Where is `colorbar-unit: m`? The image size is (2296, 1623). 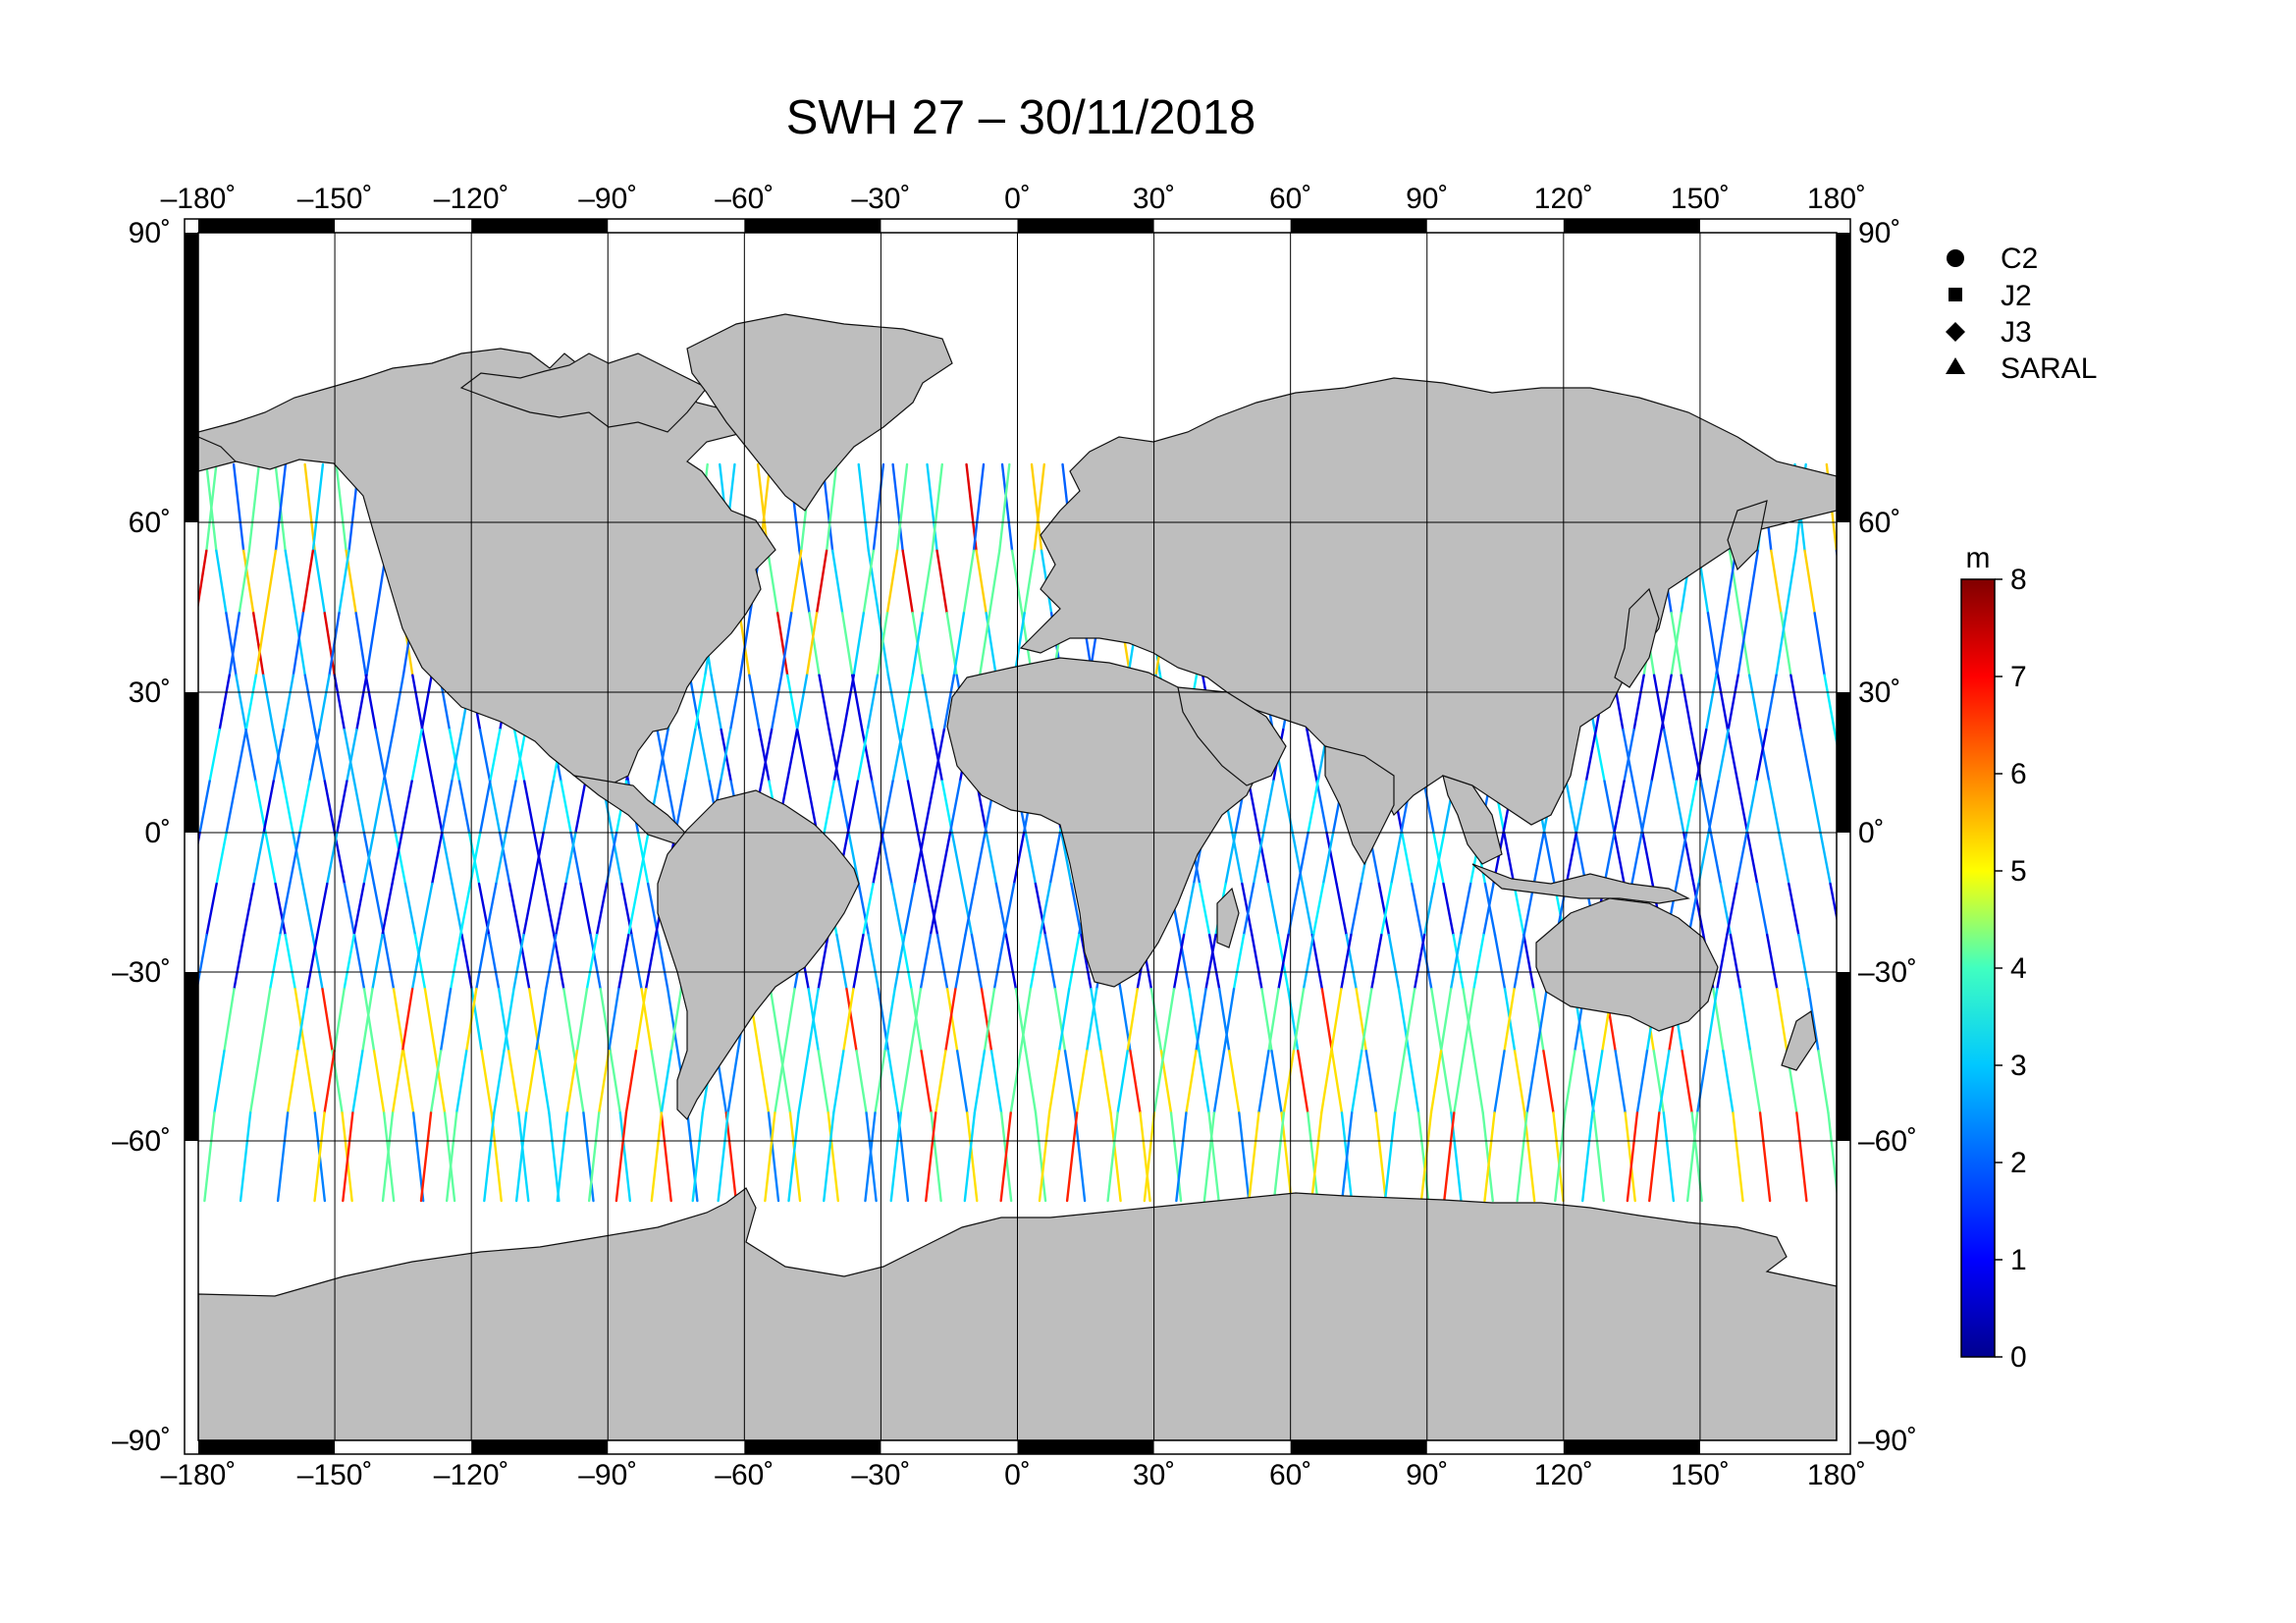
colorbar-unit: m is located at coordinates (1978, 558).